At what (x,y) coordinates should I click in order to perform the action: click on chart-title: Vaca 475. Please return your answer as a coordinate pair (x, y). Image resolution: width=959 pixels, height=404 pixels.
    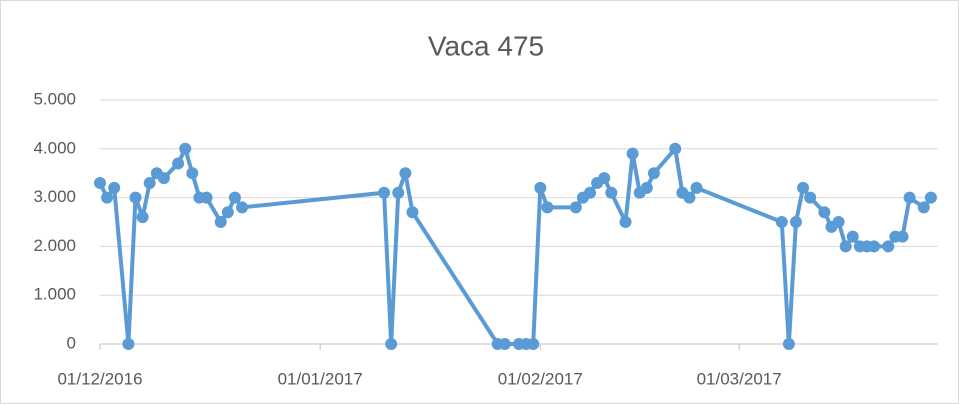
    Looking at the image, I should click on (486, 45).